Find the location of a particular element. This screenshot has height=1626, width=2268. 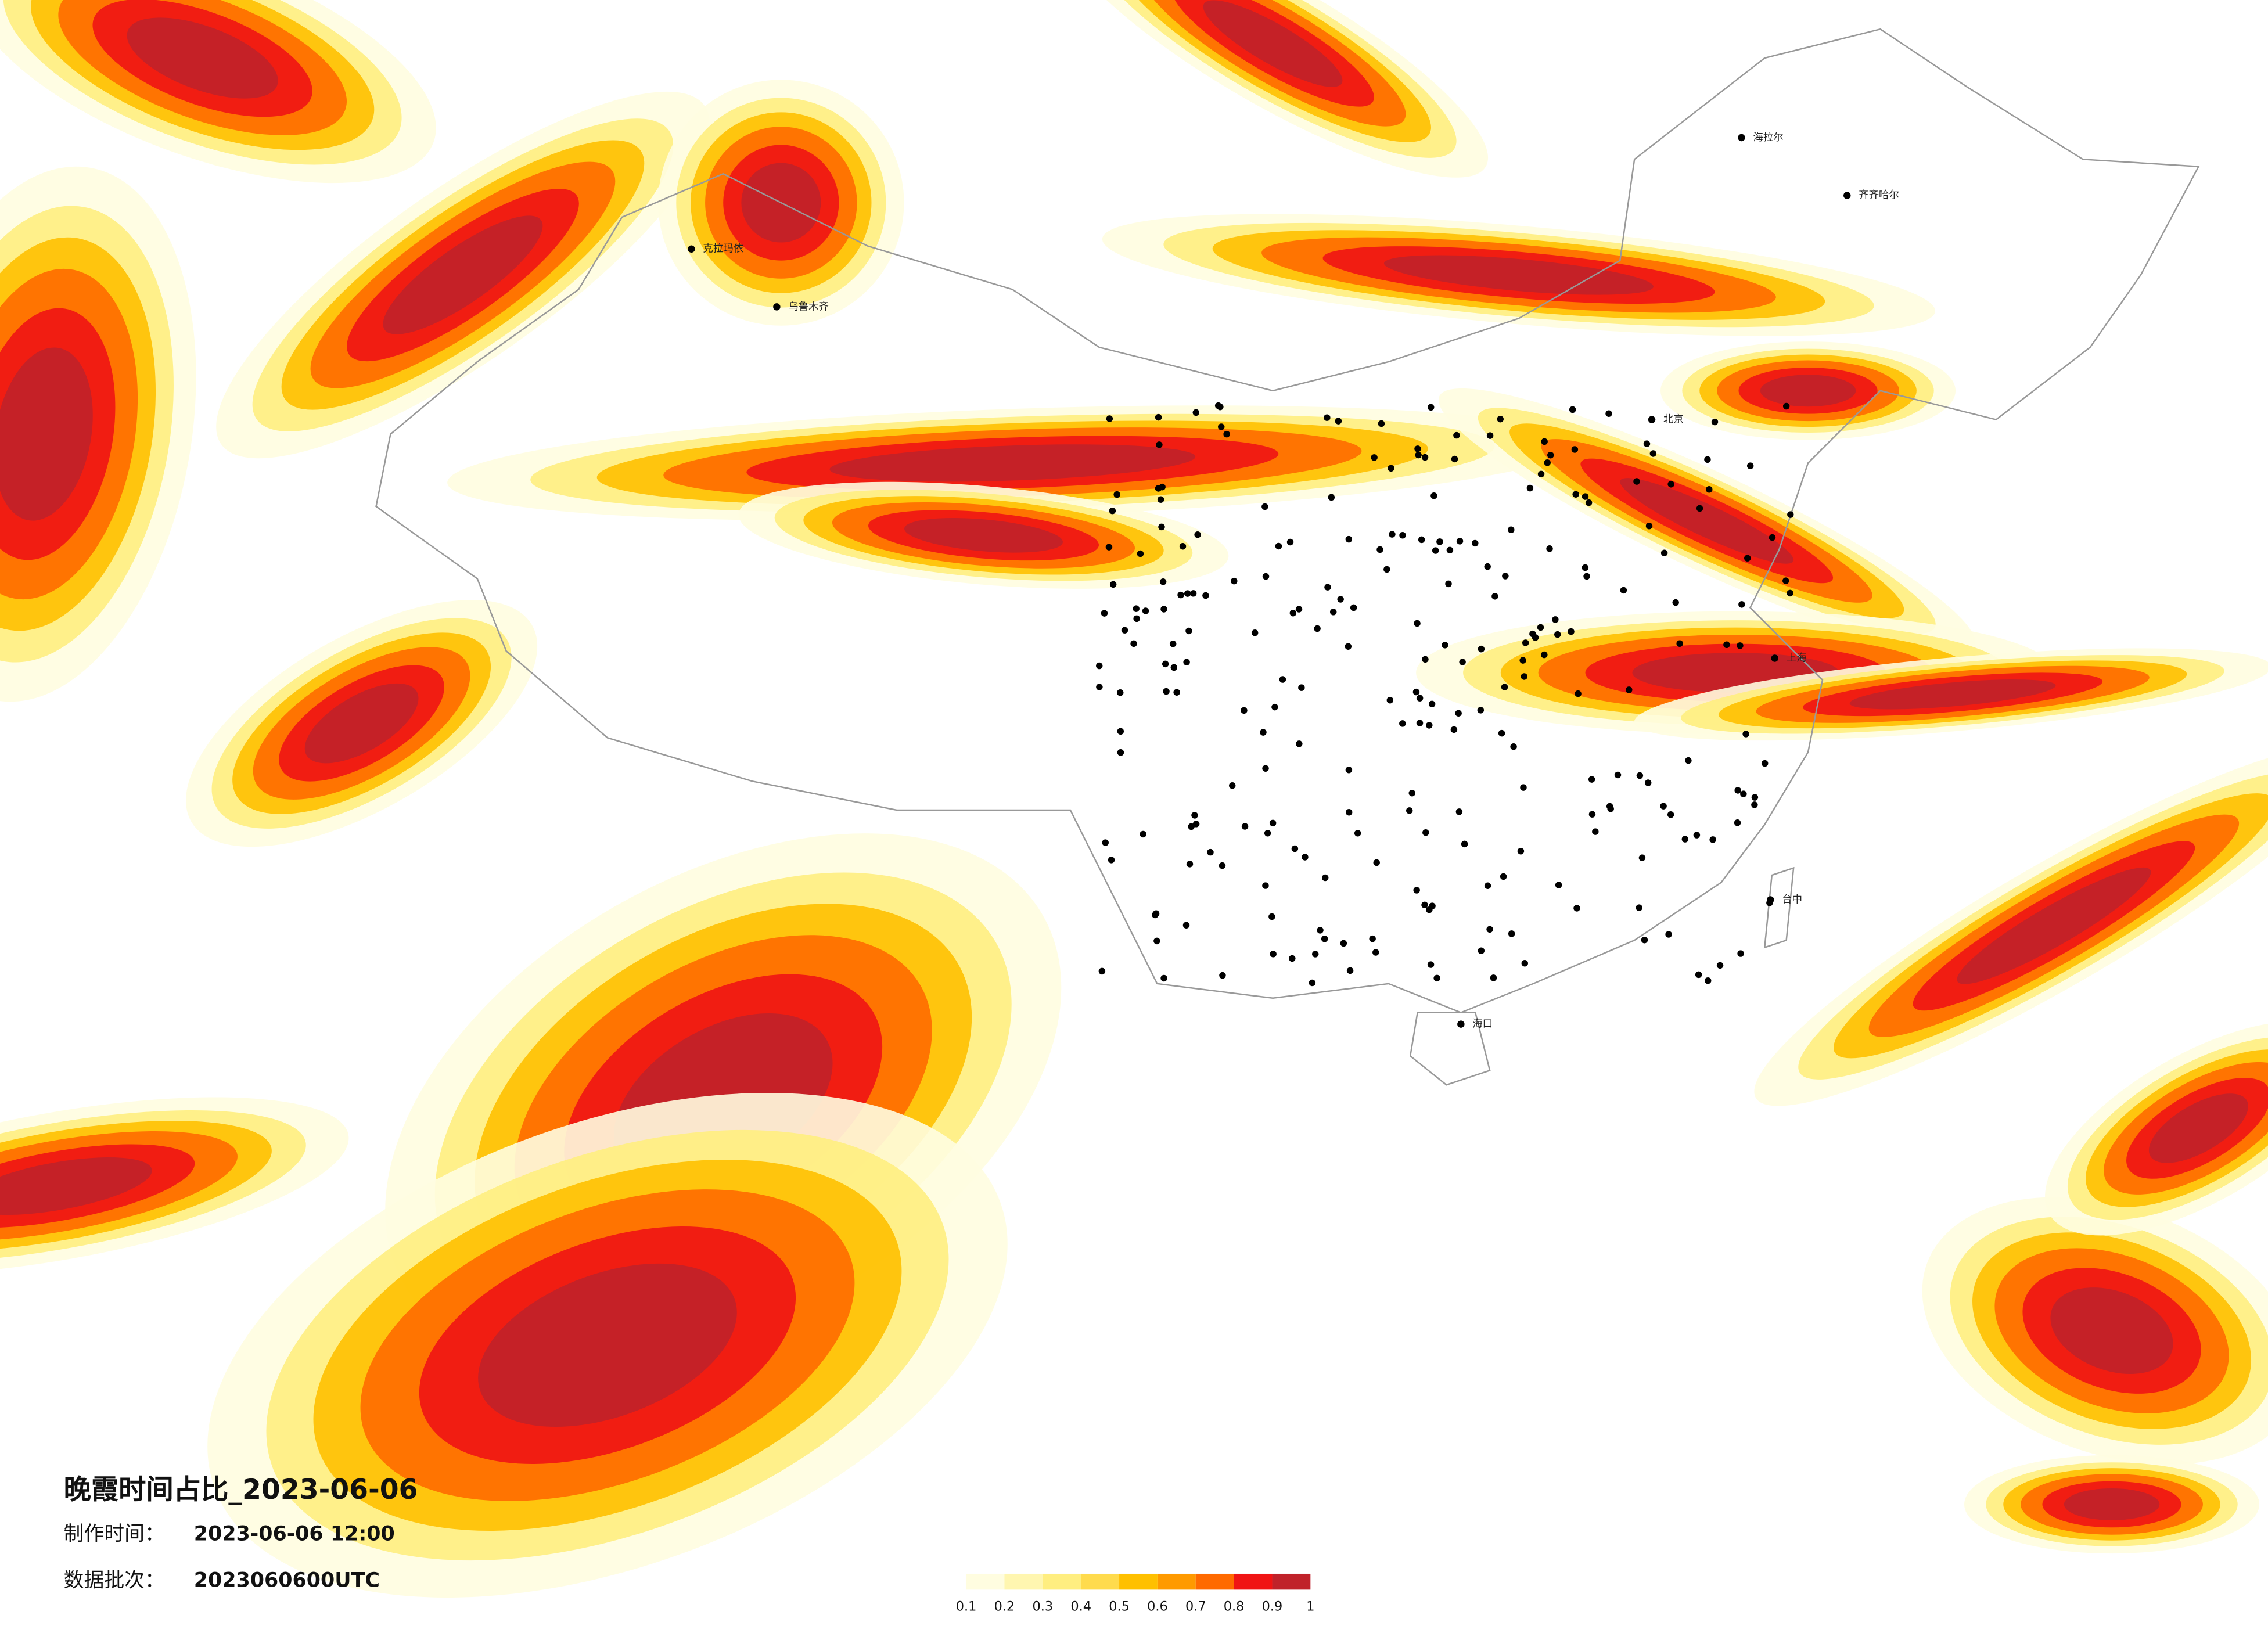

legend-tick-label: 0.7 is located at coordinates (1195, 1606).